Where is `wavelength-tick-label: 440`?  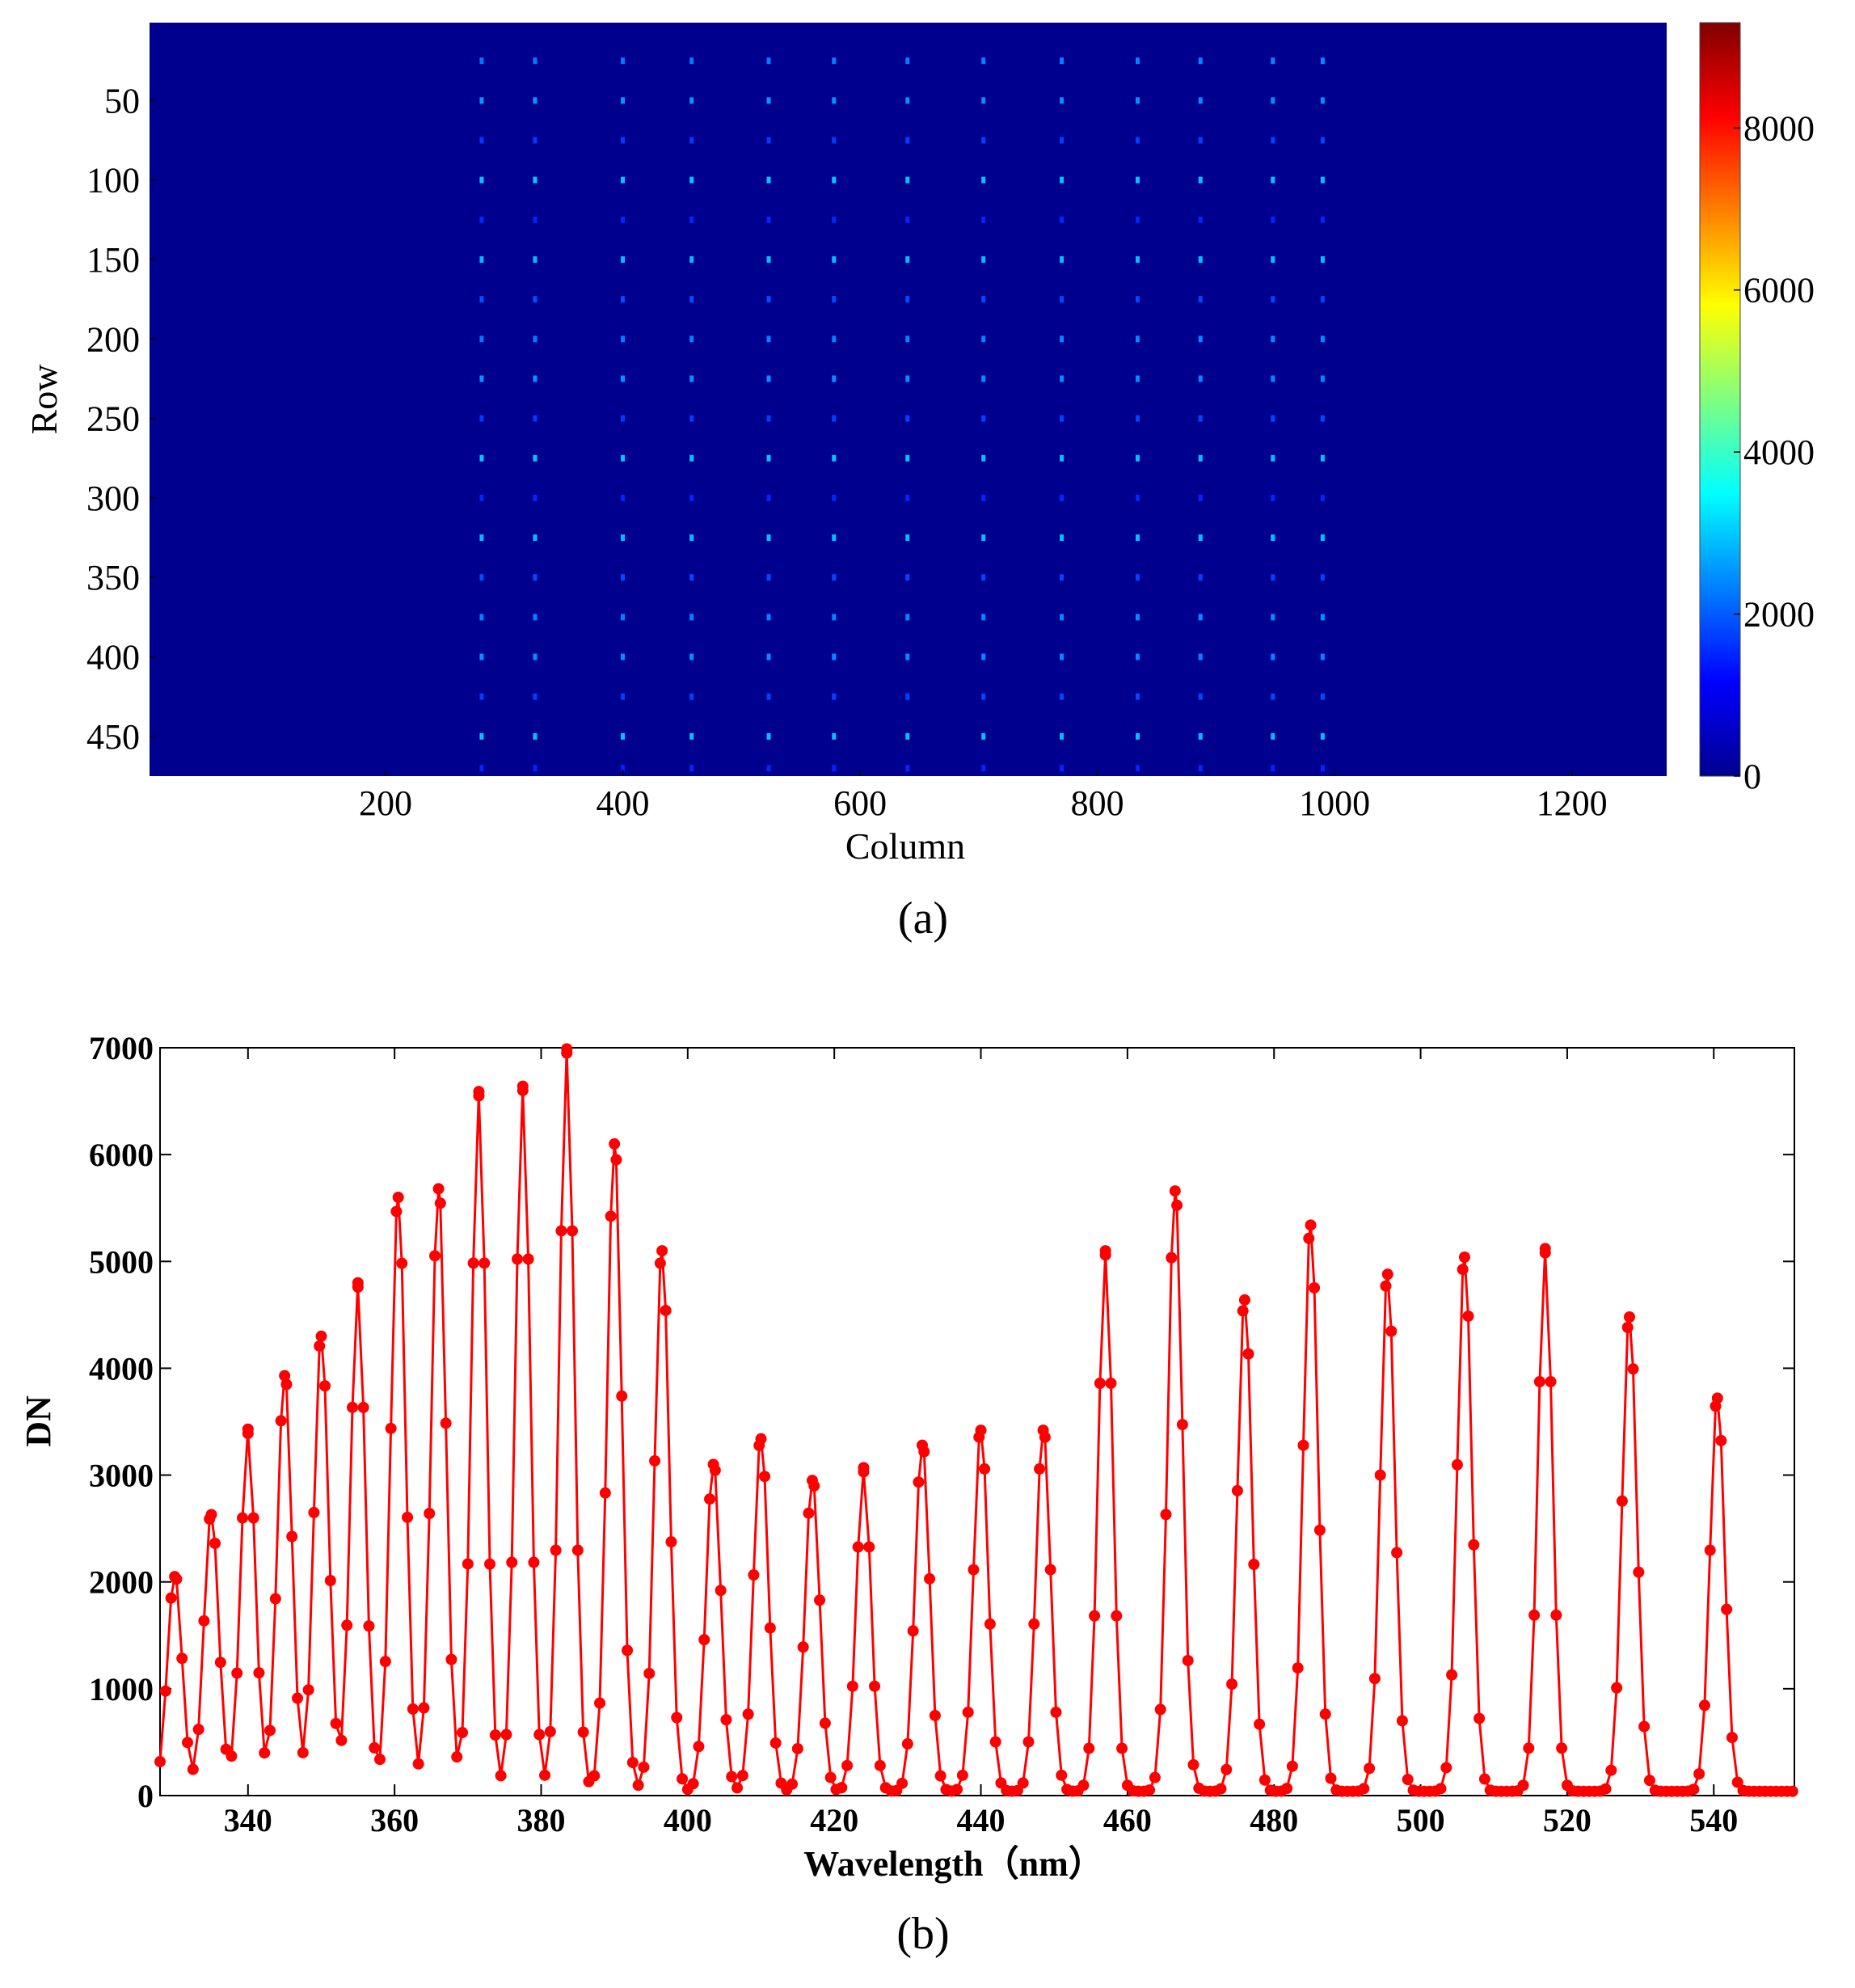 wavelength-tick-label: 440 is located at coordinates (981, 1820).